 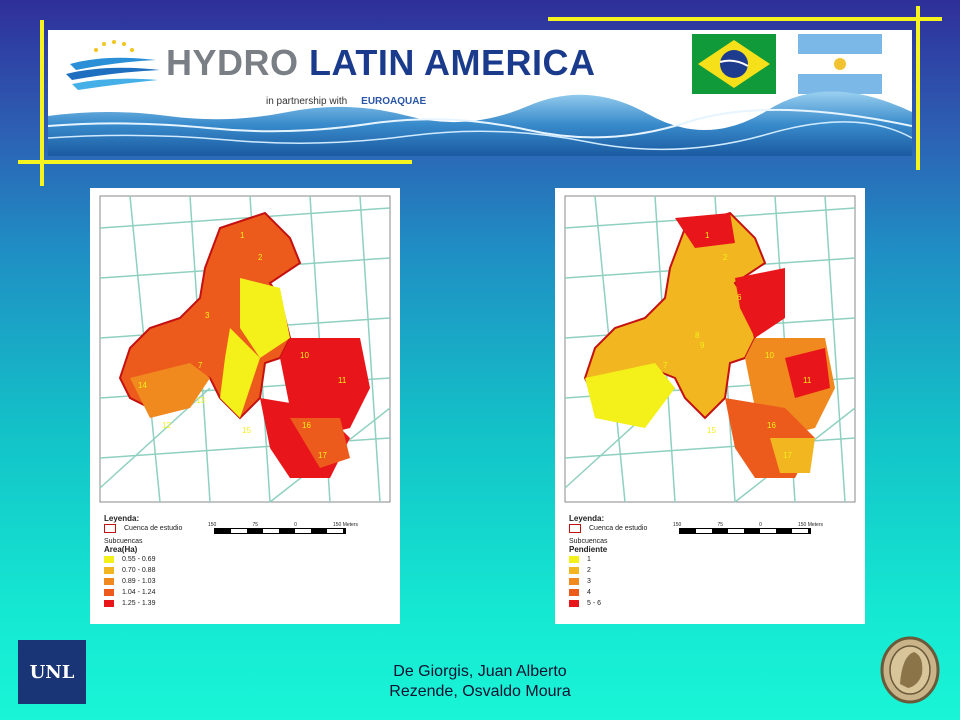 What do you see at coordinates (381, 62) in the screenshot?
I see `banner-title: HYDRO LATIN AMERICA` at bounding box center [381, 62].